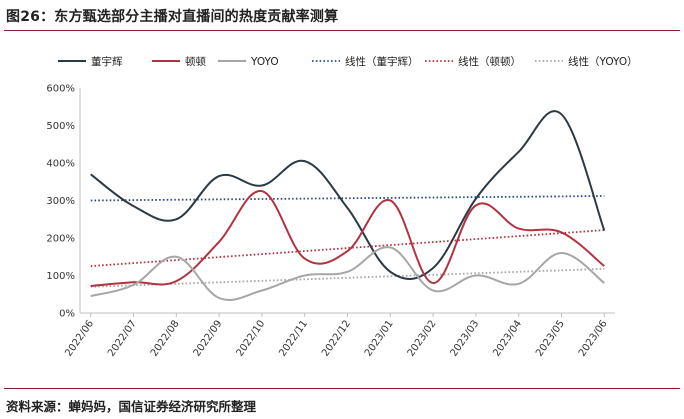  I want to click on legend: 董宇辉 顿顿 YOYO 线性（董宇辉） 线性（顿顿） 线性（YOYO）, so click(348, 61).